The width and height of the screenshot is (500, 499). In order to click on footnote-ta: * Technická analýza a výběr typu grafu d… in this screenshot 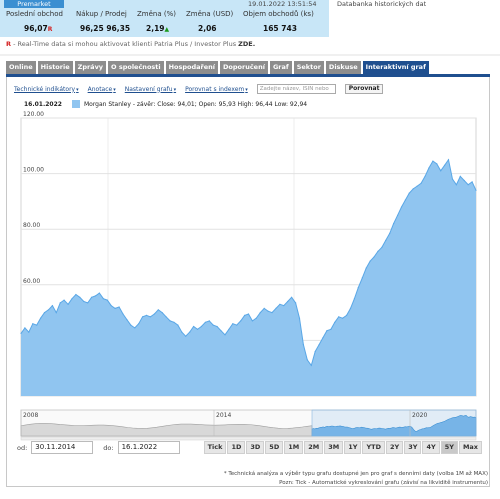, I will do `click(355, 474)`.